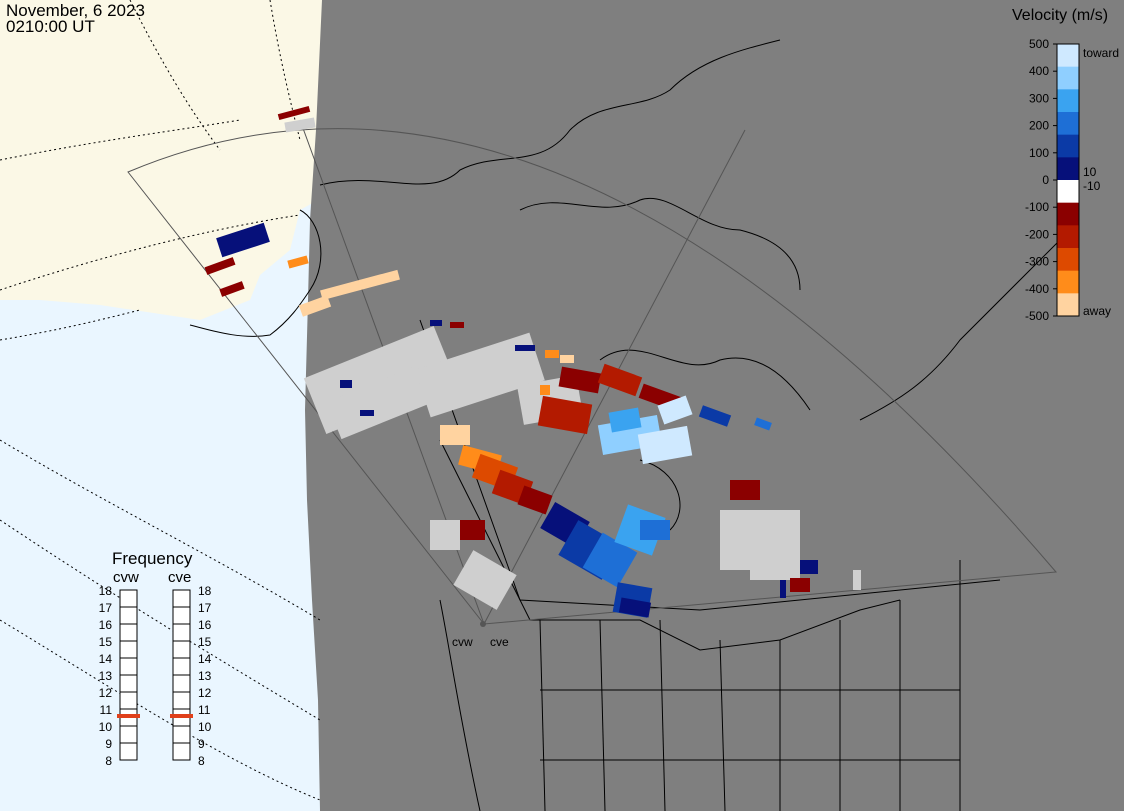 The width and height of the screenshot is (1124, 811). What do you see at coordinates (1039, 126) in the screenshot?
I see `velocity-tick-label: 200` at bounding box center [1039, 126].